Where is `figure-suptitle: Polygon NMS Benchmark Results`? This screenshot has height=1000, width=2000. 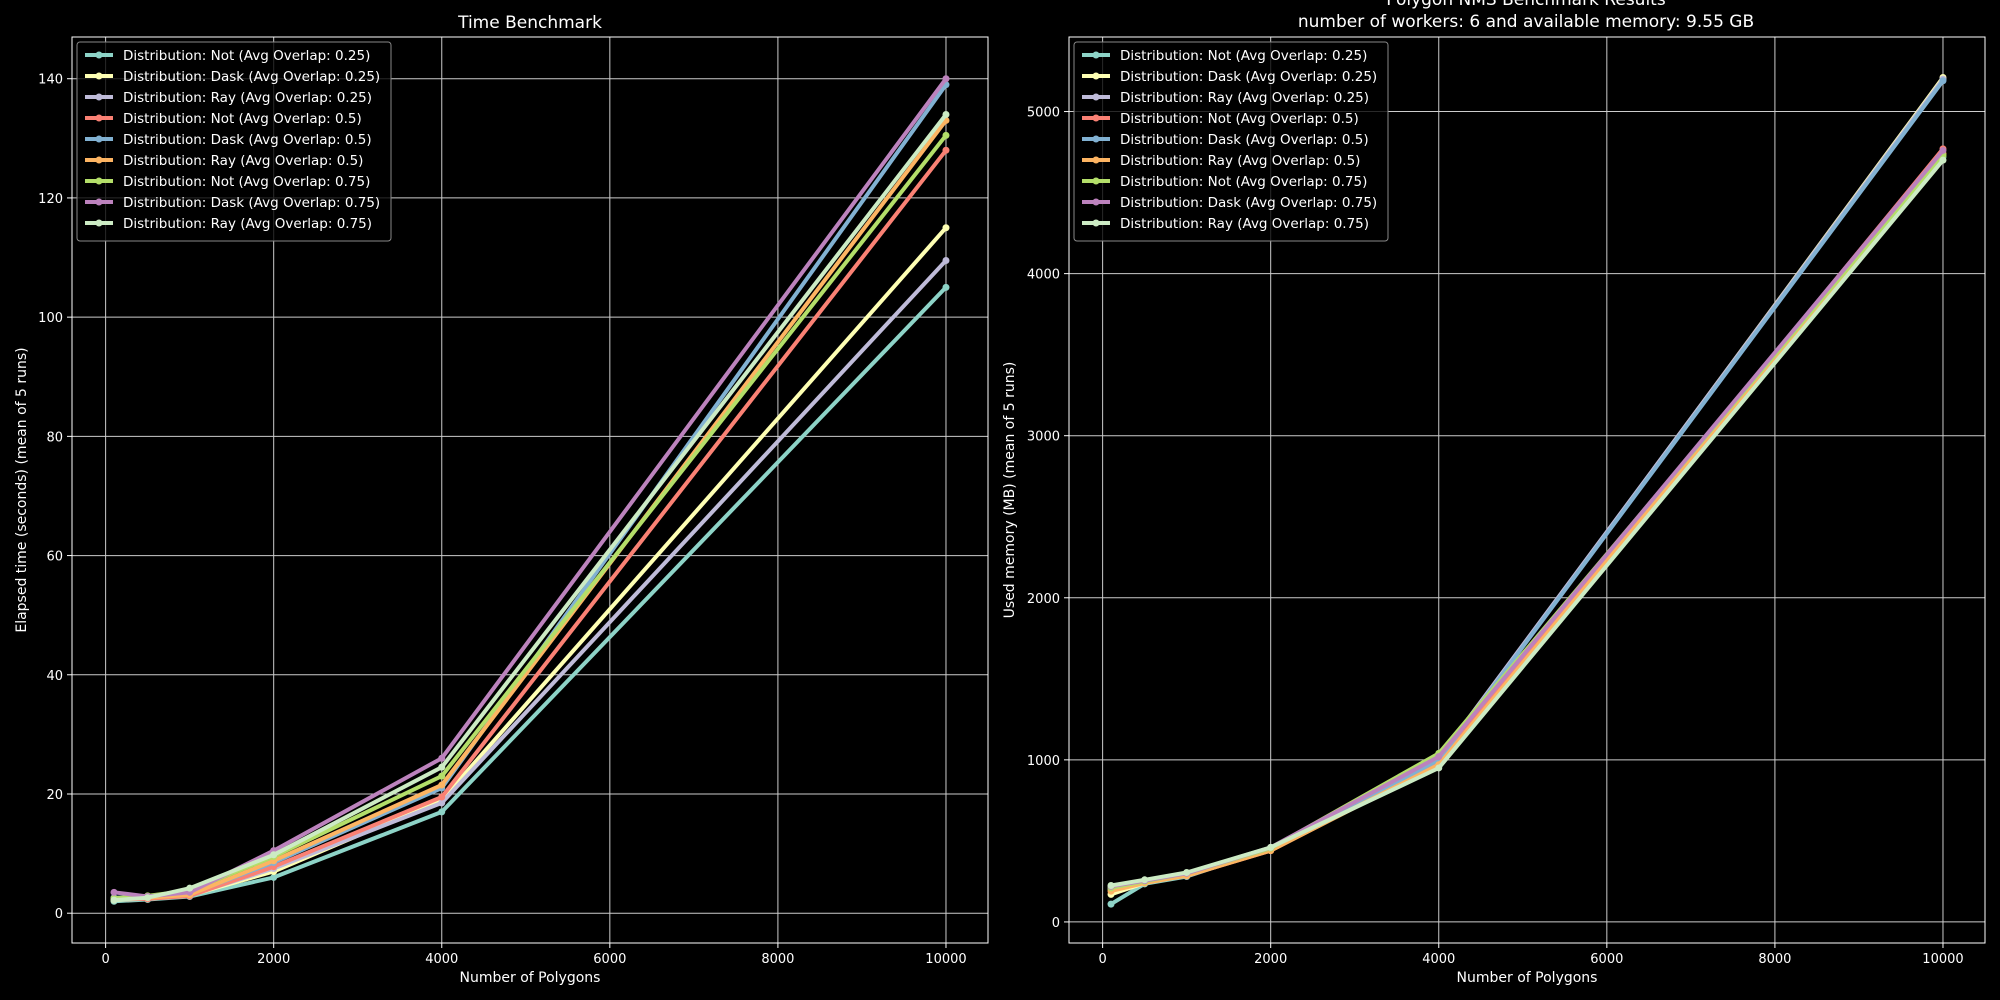 figure-suptitle: Polygon NMS Benchmark Results is located at coordinates (1526, 5).